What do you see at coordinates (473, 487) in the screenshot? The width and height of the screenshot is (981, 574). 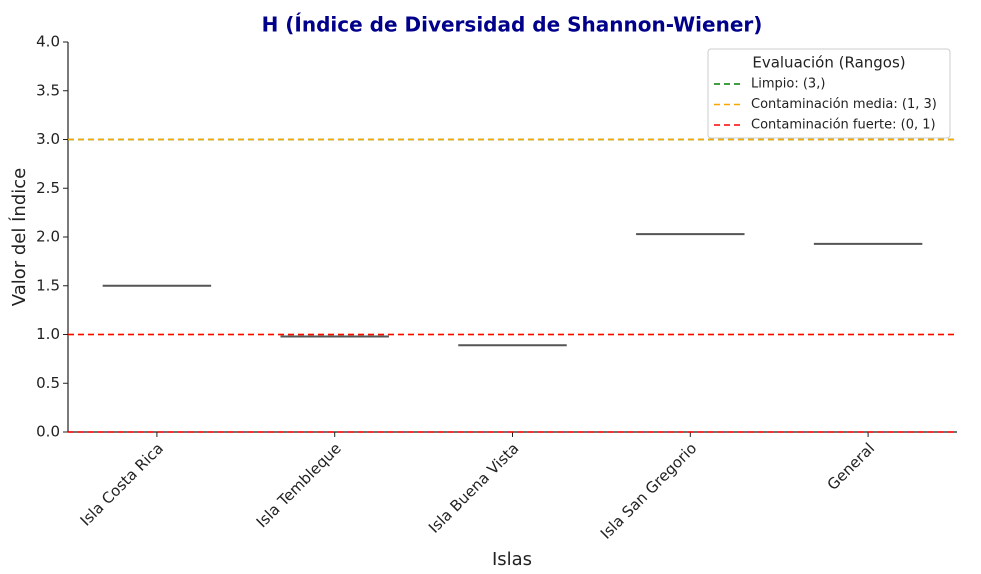 I see `x-tick-label: Isla Buena Vista` at bounding box center [473, 487].